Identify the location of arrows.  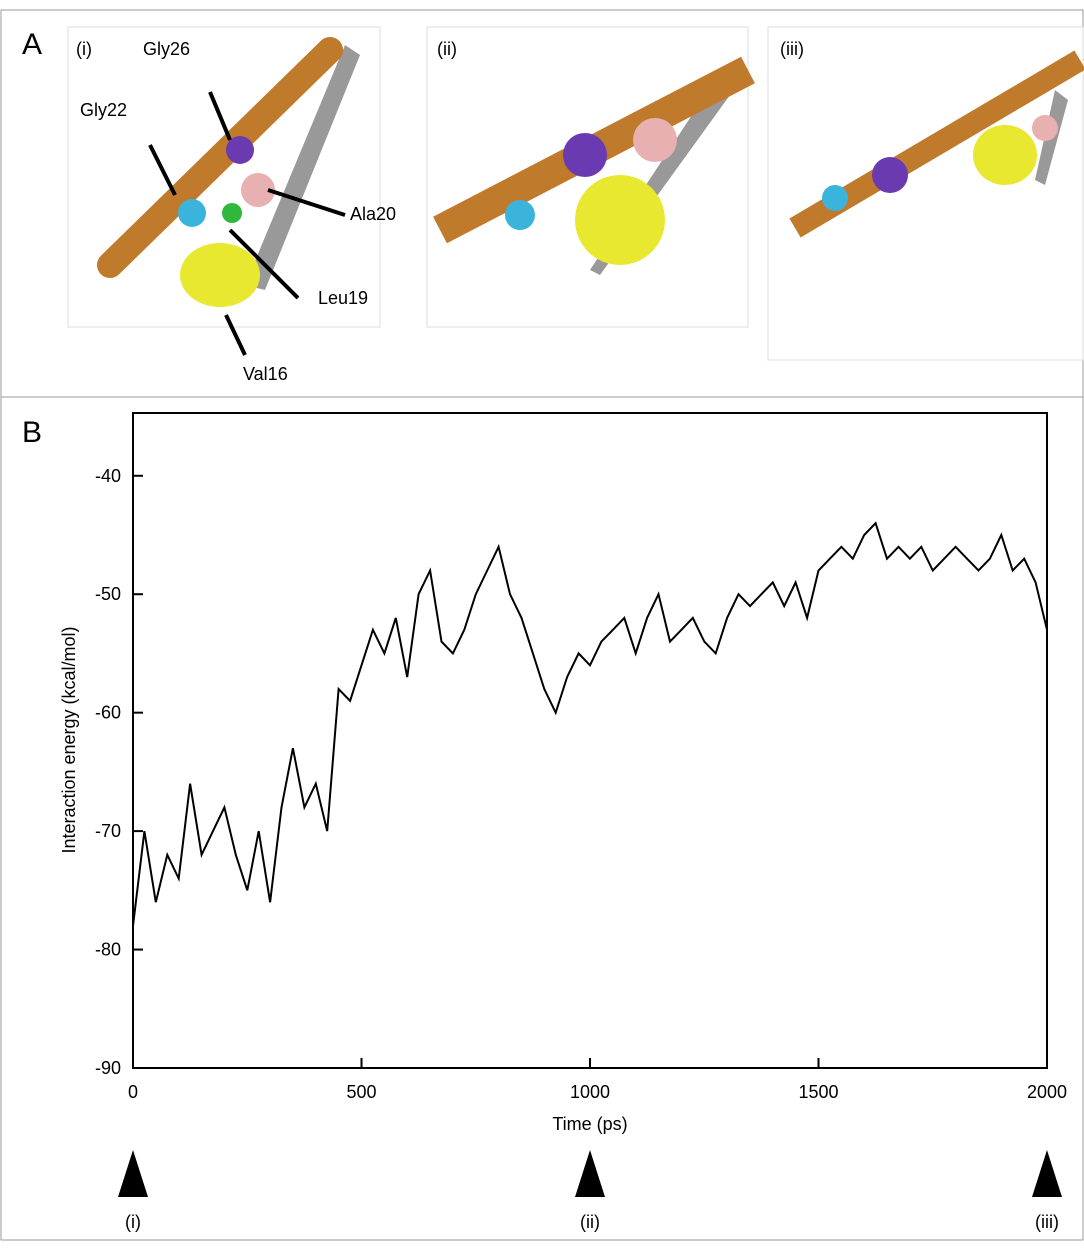
(247, 223).